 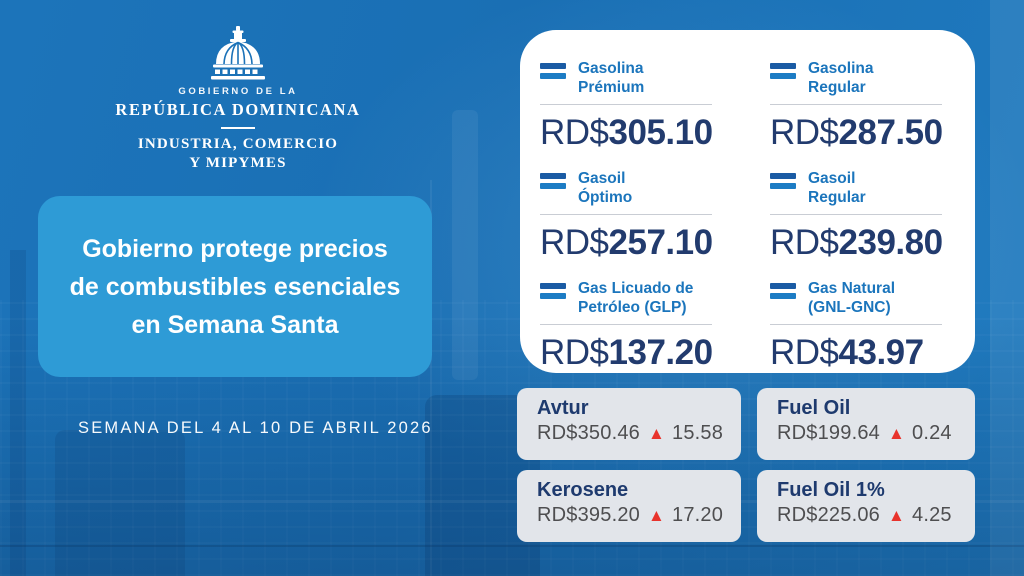 What do you see at coordinates (238, 144) in the screenshot?
I see `logo-ministry-line1: INDUSTRIA, COMERCIO` at bounding box center [238, 144].